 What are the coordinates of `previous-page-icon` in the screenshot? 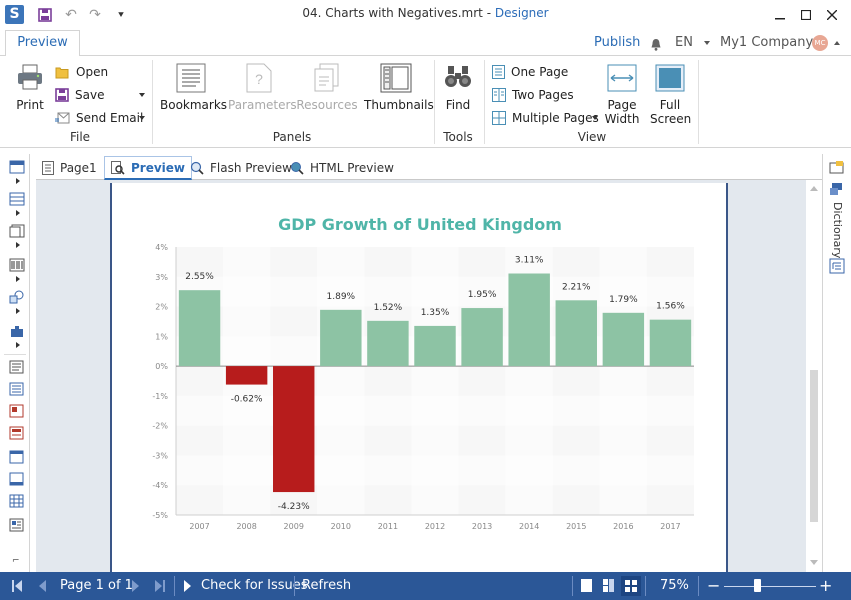 It's located at (42, 588).